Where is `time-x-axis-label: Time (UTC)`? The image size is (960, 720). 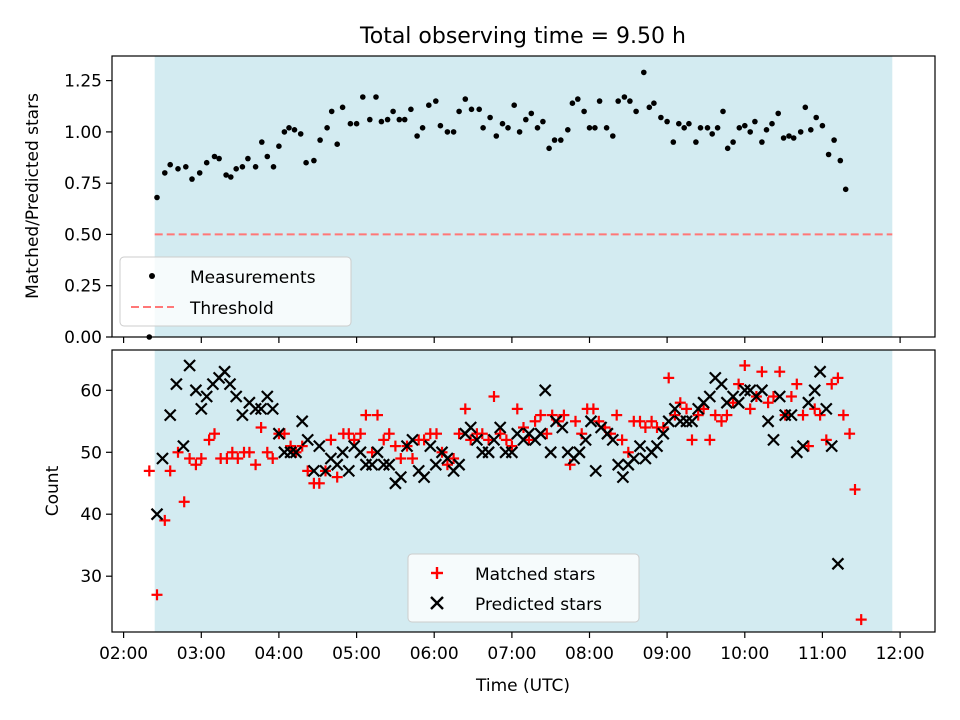
time-x-axis-label: Time (UTC) is located at coordinates (522, 686).